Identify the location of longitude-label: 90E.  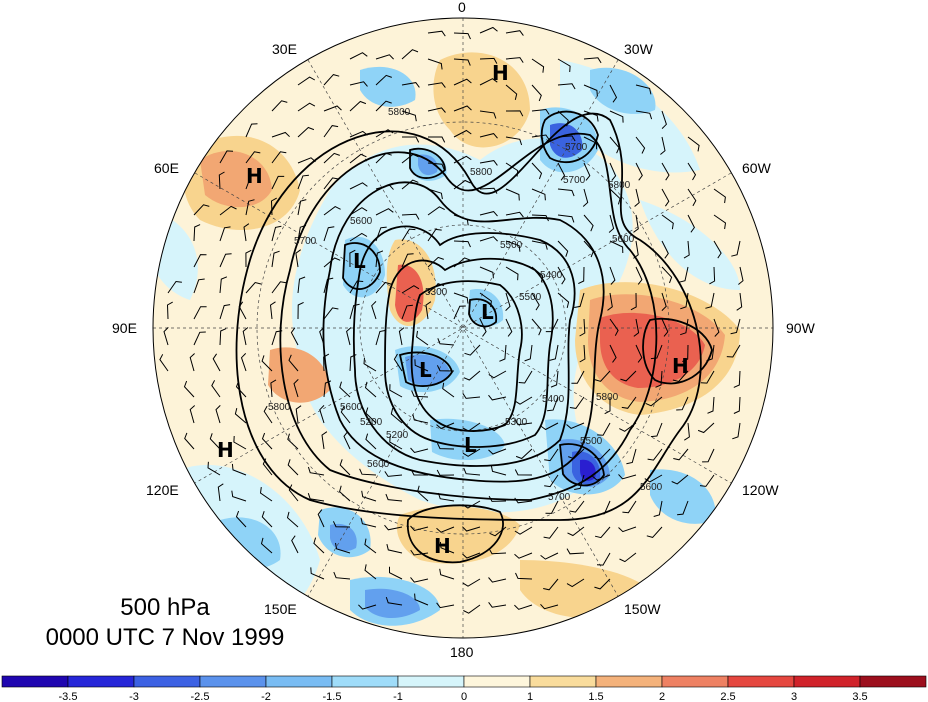
(124, 328).